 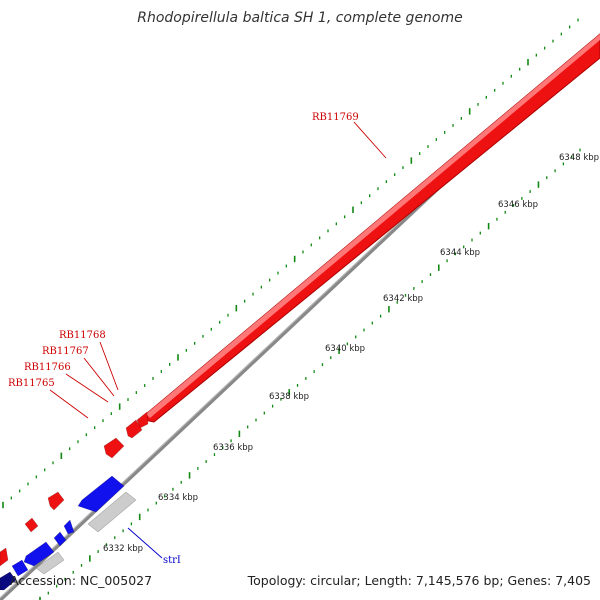 I want to click on gene-pseudo, so click(x=112, y=512).